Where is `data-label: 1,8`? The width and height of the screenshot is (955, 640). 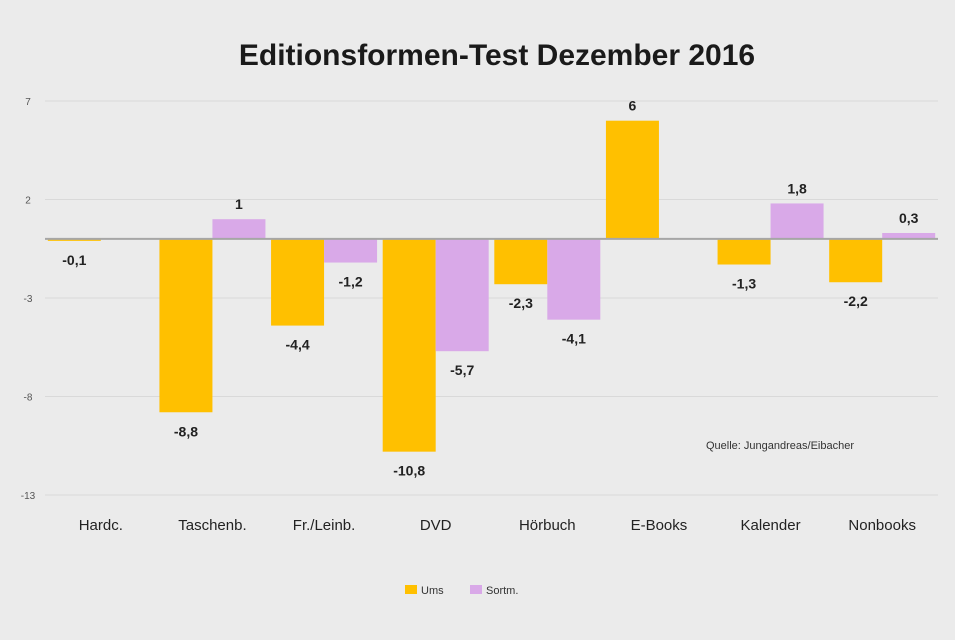 data-label: 1,8 is located at coordinates (797, 188).